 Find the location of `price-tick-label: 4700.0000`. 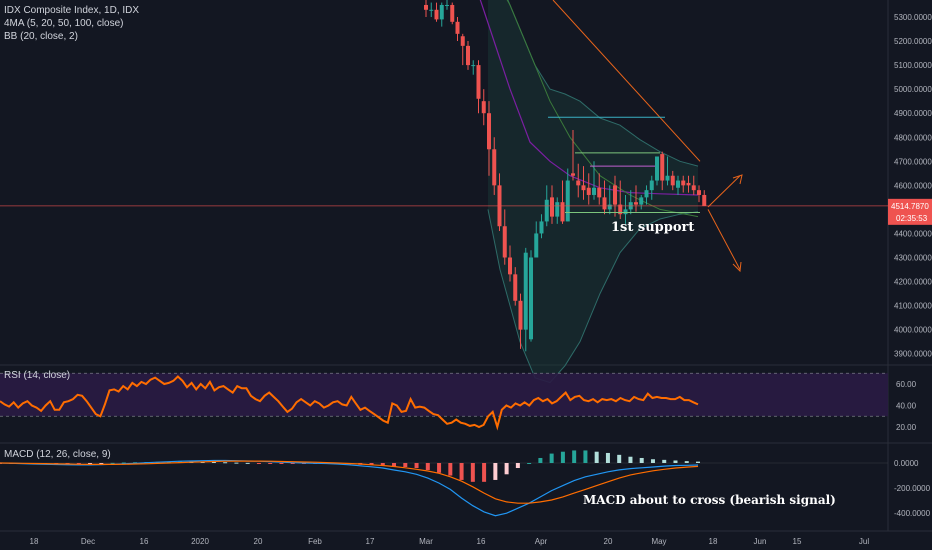

price-tick-label: 4700.0000 is located at coordinates (913, 161).